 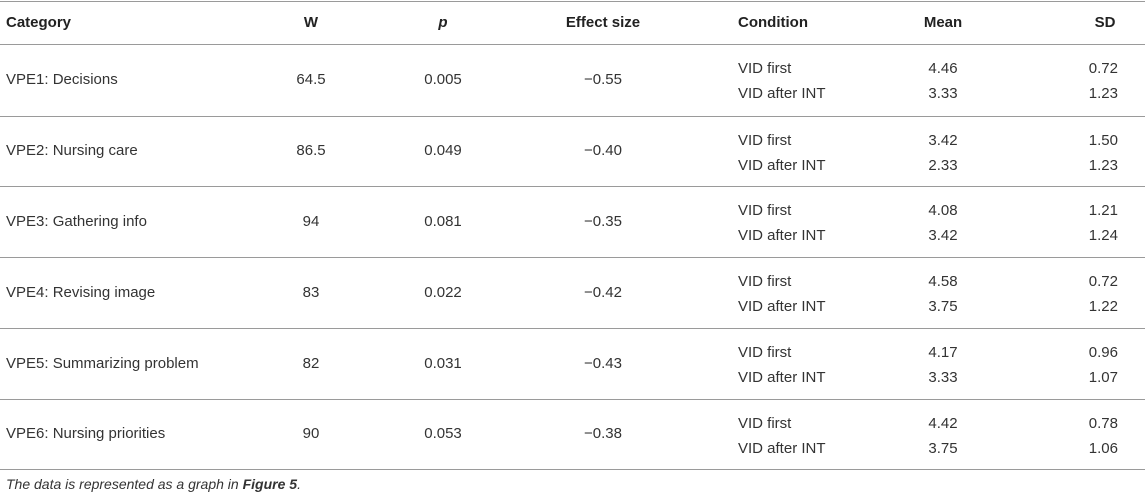 I want to click on mean-header: Mean, so click(x=943, y=22).